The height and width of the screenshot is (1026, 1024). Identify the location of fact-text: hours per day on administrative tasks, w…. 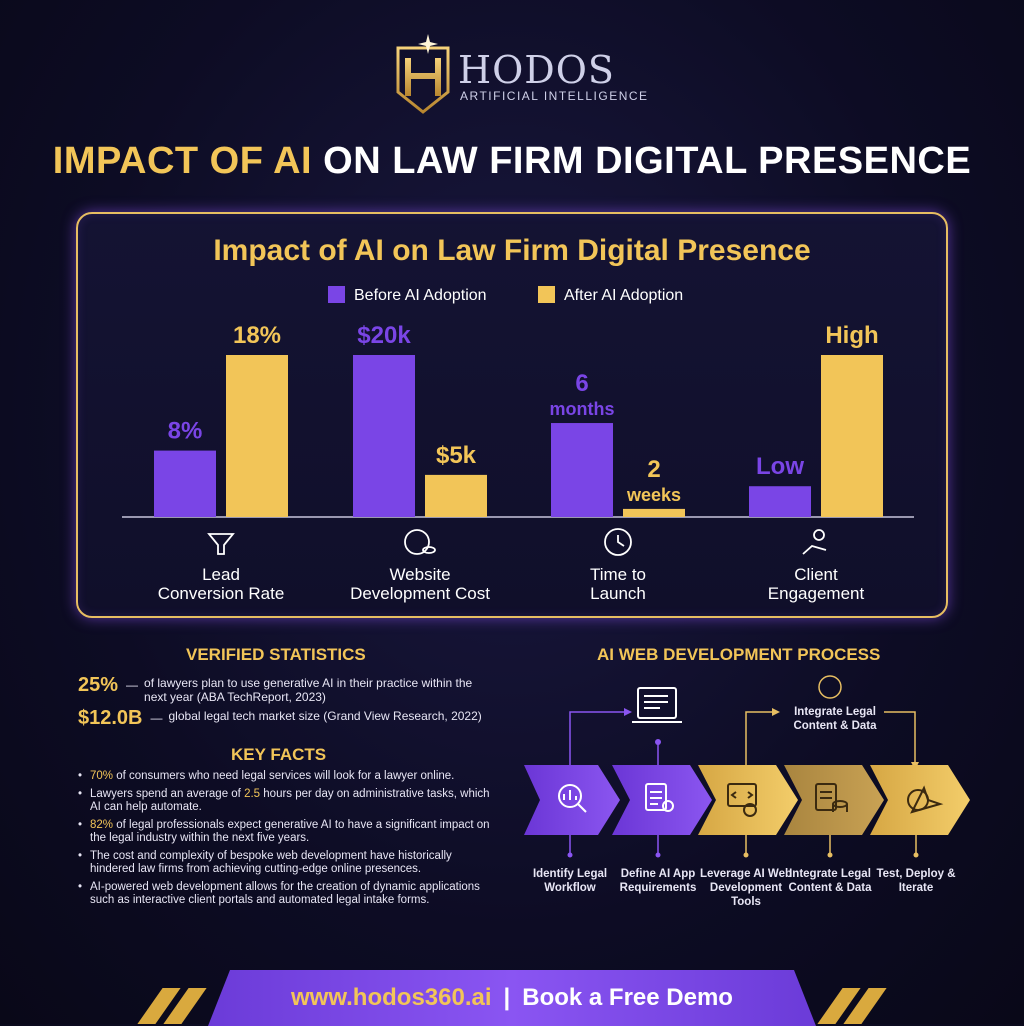
(290, 800).